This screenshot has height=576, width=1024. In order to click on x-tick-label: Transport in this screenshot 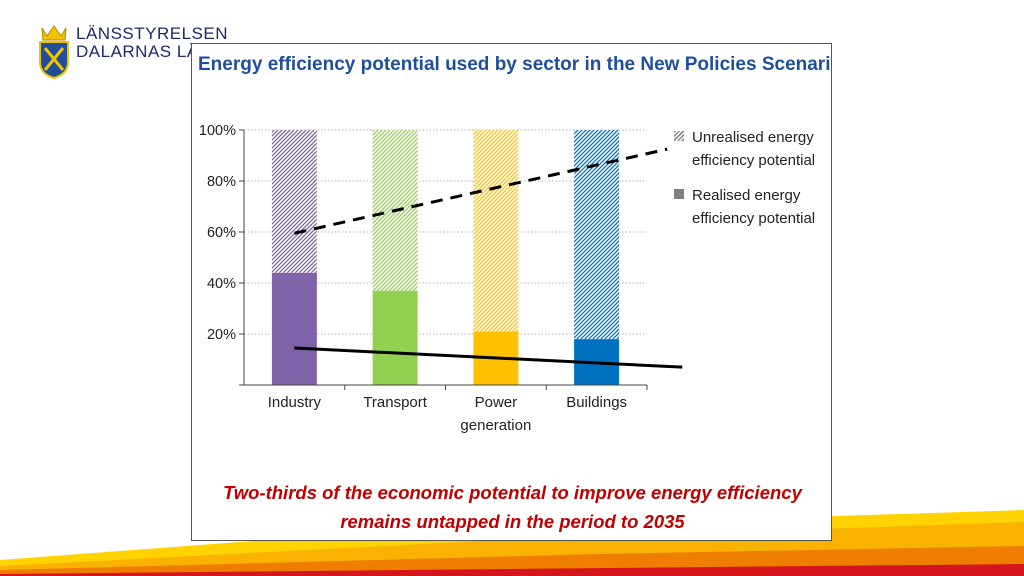, I will do `click(395, 402)`.